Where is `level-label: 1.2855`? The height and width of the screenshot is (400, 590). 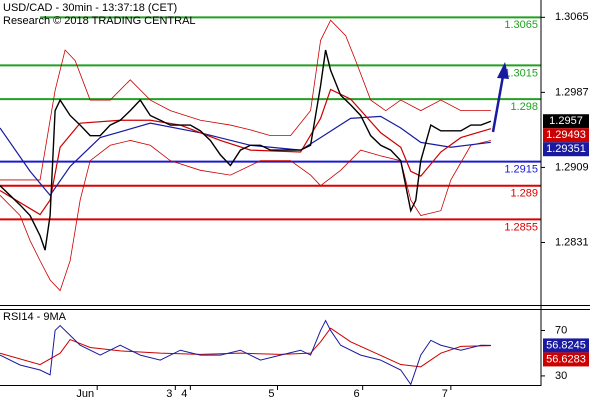 level-label: 1.2855 is located at coordinates (521, 227).